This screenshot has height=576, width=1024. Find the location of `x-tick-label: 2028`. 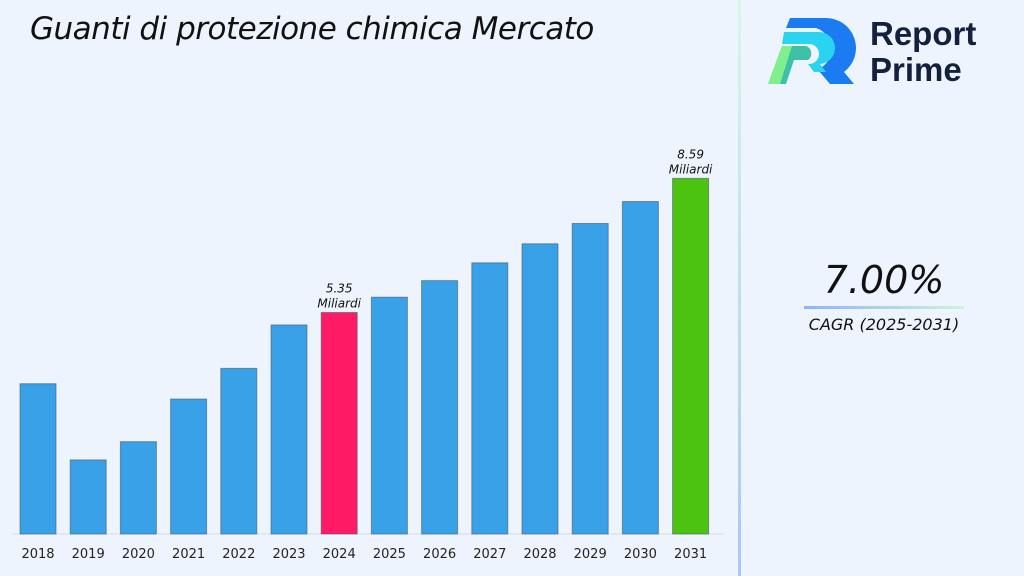

x-tick-label: 2028 is located at coordinates (539, 554).